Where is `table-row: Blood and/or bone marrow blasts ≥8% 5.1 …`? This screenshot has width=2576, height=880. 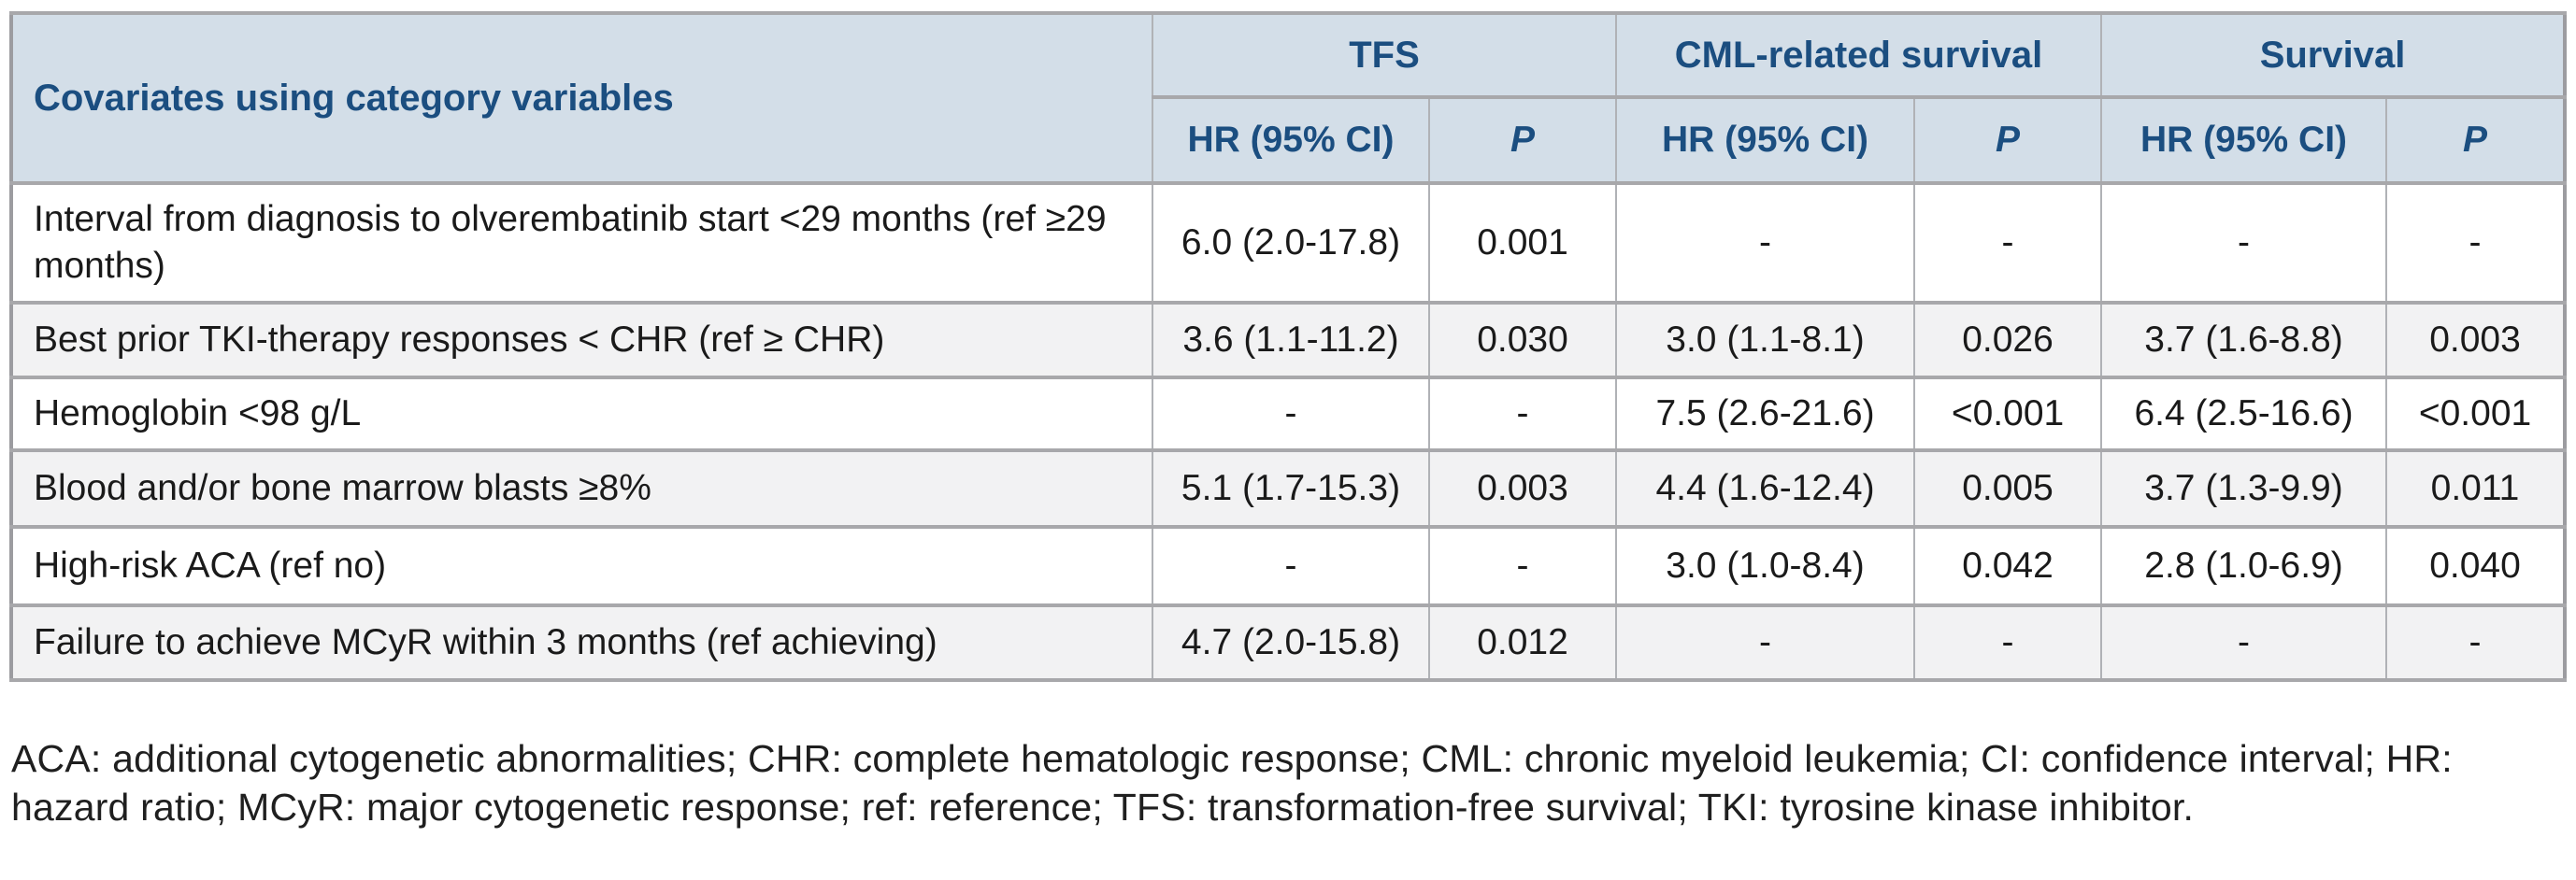 table-row: Blood and/or bone marrow blasts ≥8% 5.1 … is located at coordinates (1288, 488).